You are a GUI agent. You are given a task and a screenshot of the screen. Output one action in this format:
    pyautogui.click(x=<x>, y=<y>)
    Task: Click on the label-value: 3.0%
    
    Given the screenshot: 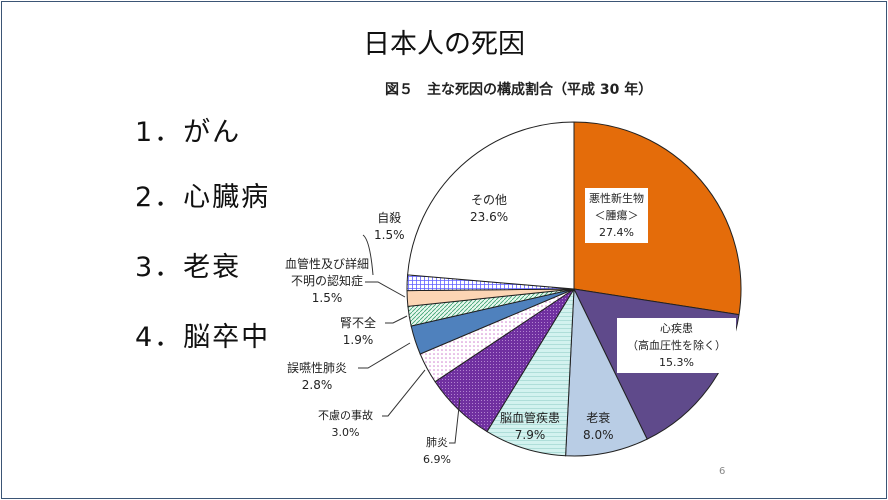 What is the action you would take?
    pyautogui.click(x=345, y=432)
    